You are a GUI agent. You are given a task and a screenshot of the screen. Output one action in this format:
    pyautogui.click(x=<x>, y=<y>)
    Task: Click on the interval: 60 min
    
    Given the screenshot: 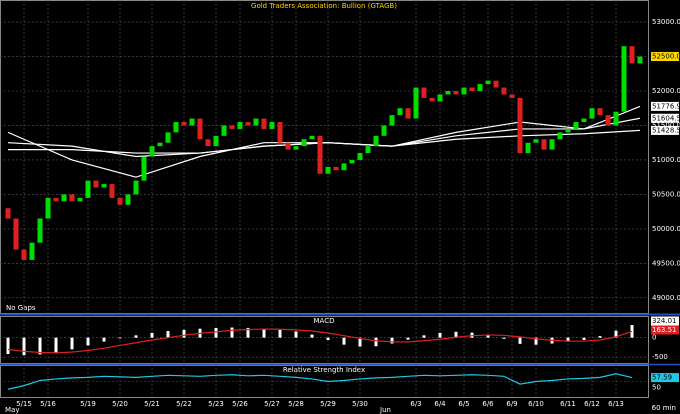 What is the action you would take?
    pyautogui.click(x=664, y=408)
    